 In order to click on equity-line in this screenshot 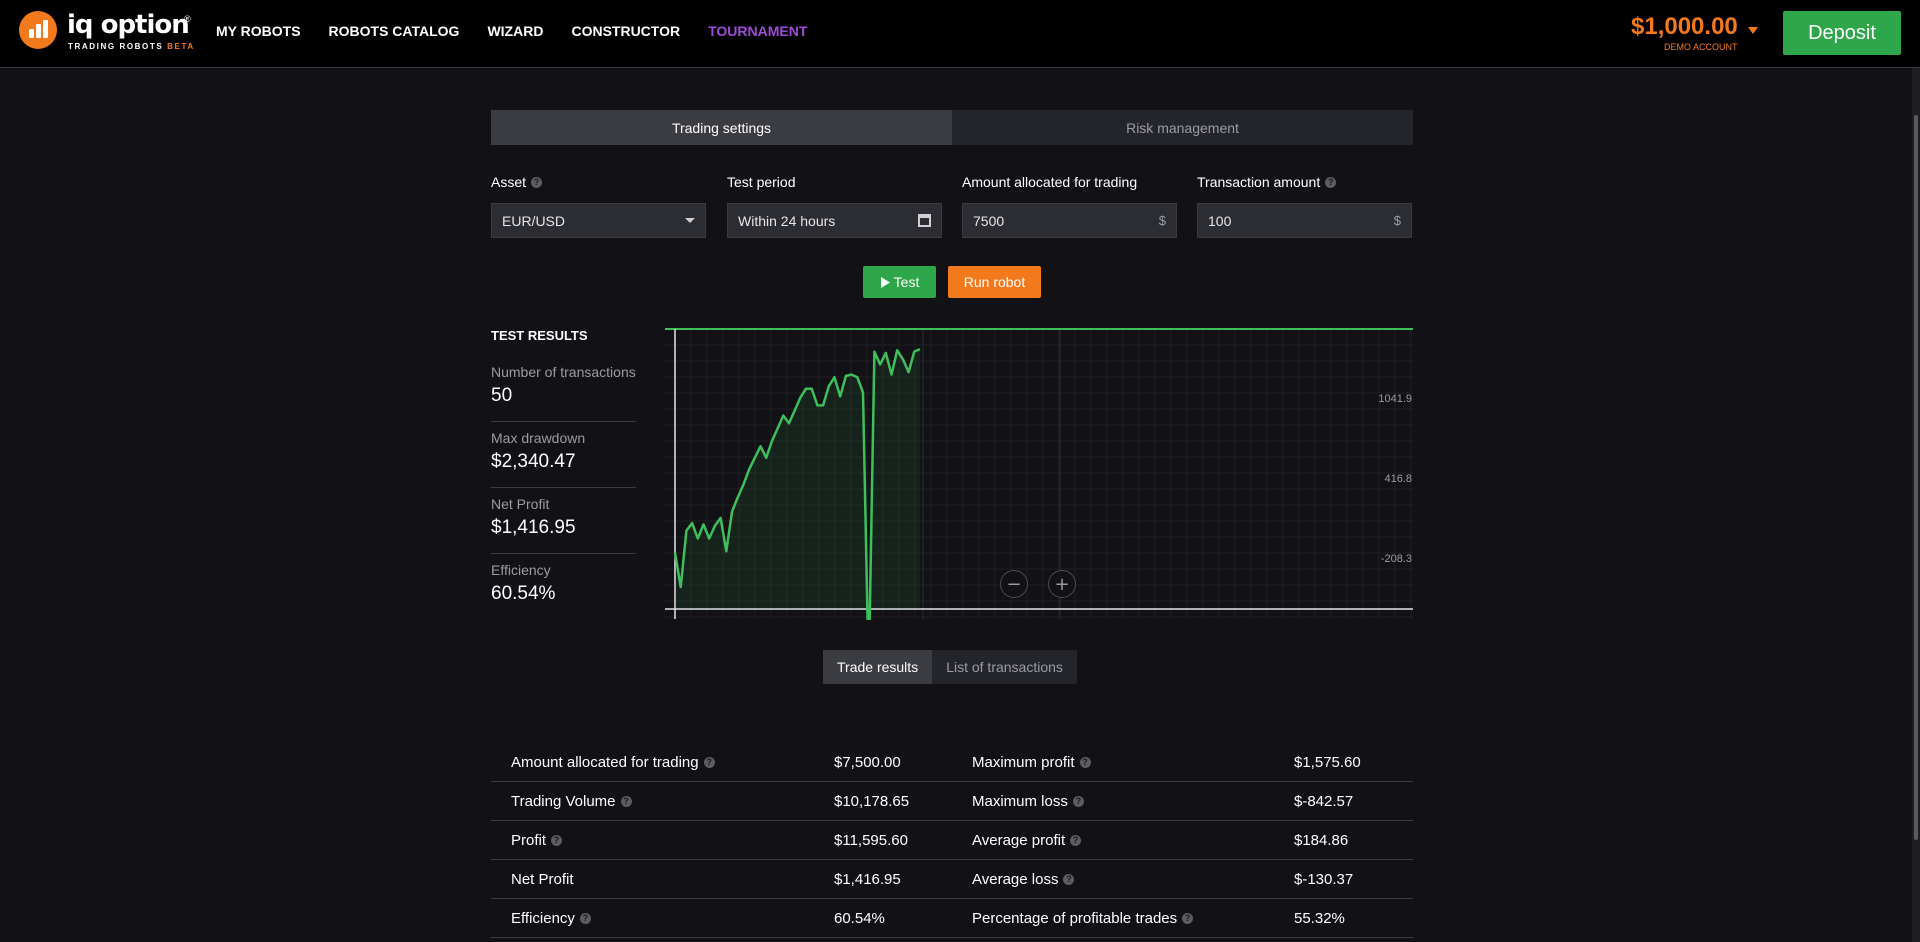, I will do `click(797, 512)`.